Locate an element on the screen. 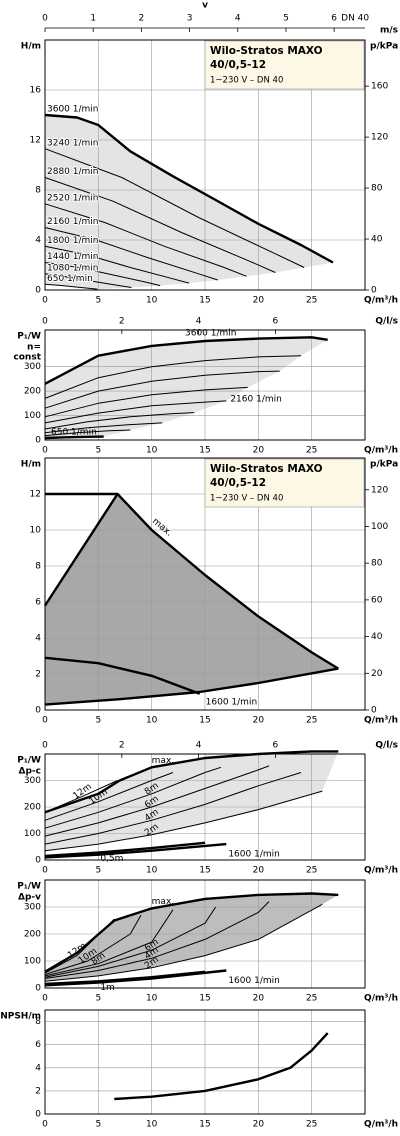 This screenshot has height=1136, width=400. y-tick-label: 2 is located at coordinates (38, 1091).